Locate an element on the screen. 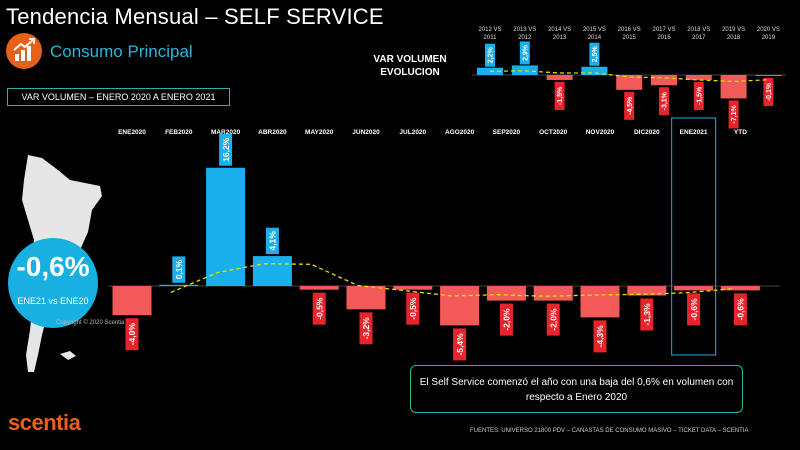 Image resolution: width=800 pixels, height=450 pixels. x-tick-label: DIC2020 is located at coordinates (647, 132).